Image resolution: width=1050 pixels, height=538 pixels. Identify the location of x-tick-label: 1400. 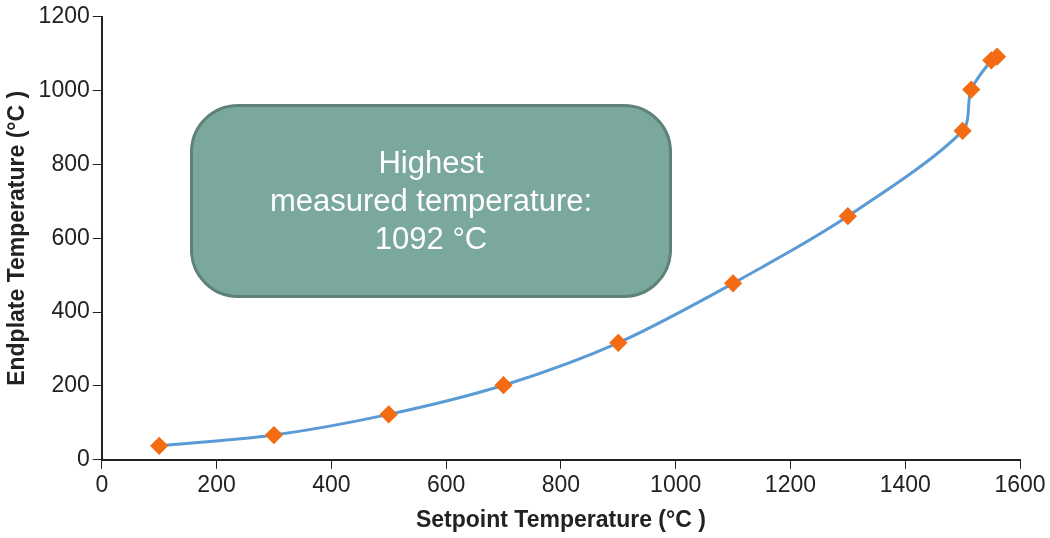
(905, 483).